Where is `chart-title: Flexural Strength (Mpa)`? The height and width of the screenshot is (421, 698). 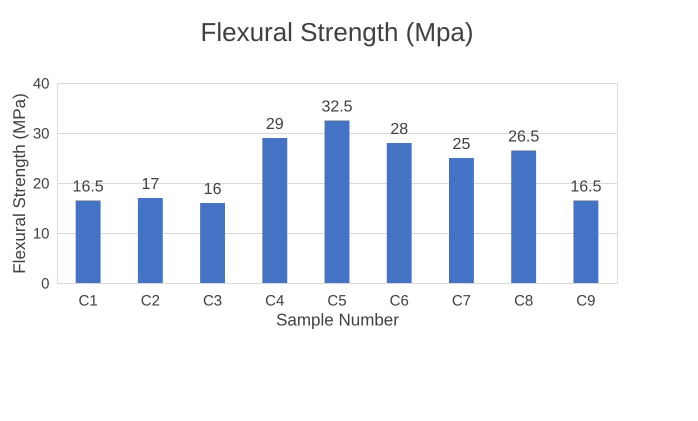
chart-title: Flexural Strength (Mpa) is located at coordinates (337, 32).